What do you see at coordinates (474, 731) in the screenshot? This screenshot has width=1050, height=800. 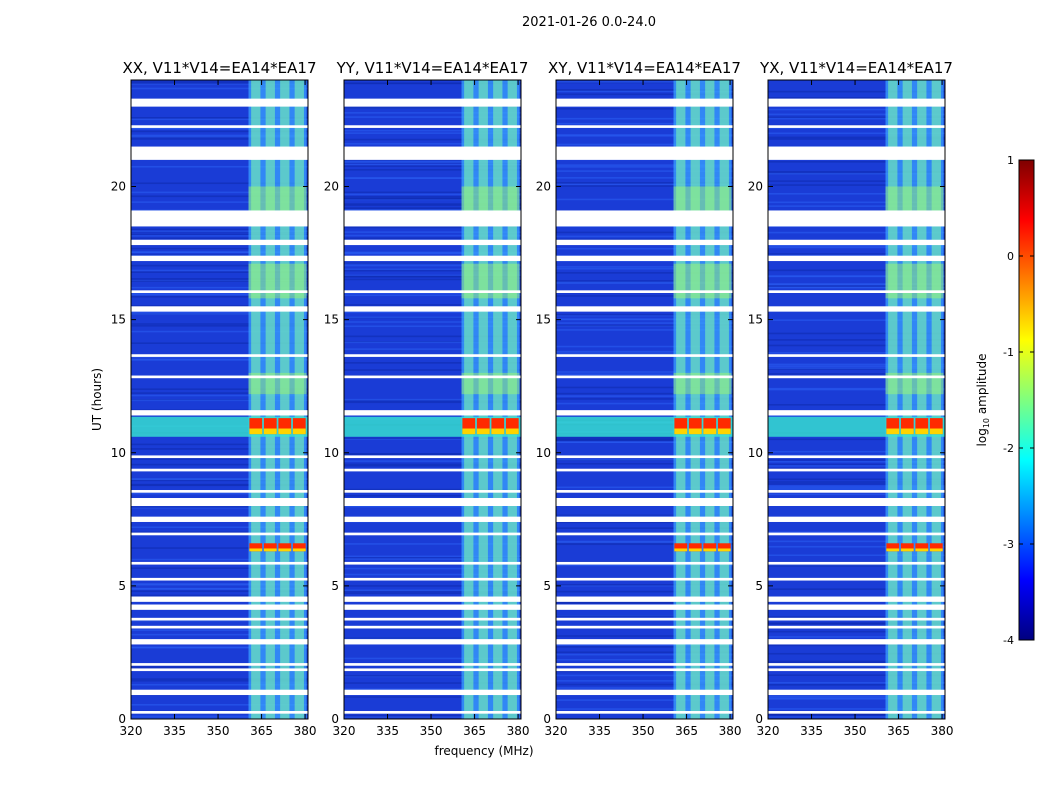 I see `x-tick-label: 365` at bounding box center [474, 731].